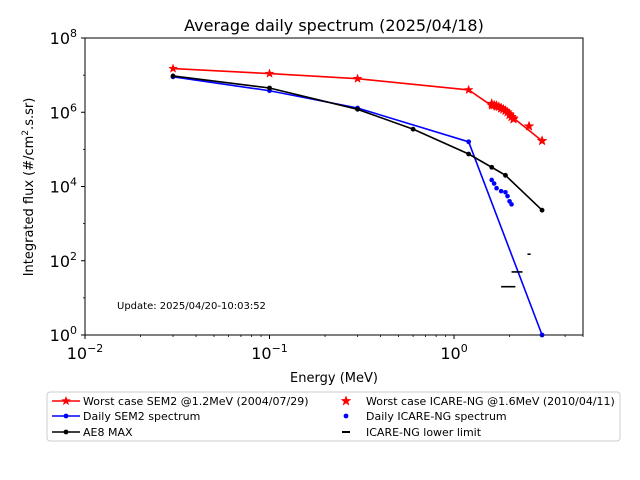 Image resolution: width=640 pixels, height=480 pixels. What do you see at coordinates (334, 378) in the screenshot?
I see `x-axis-label: Energy (MeV)` at bounding box center [334, 378].